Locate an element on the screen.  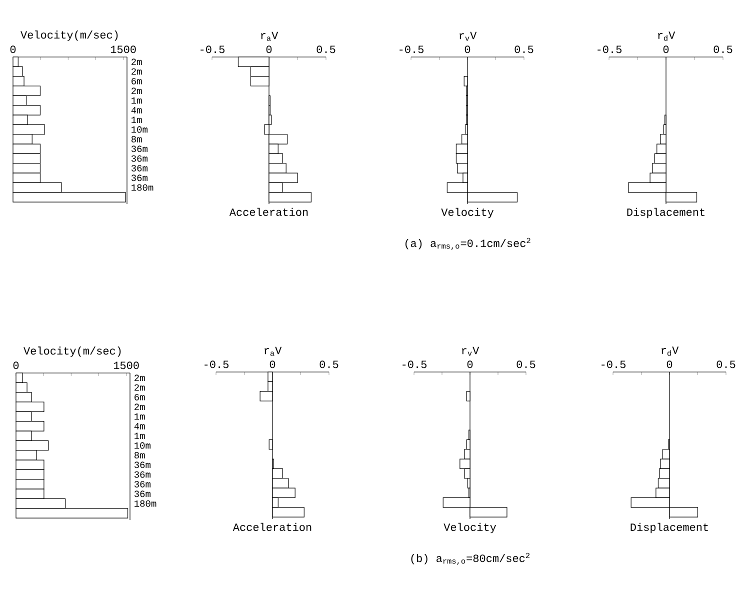
text: (a) a$_{rms,o}$=0.1cm/sec$^{2}$ is located at coordinates (467, 244).